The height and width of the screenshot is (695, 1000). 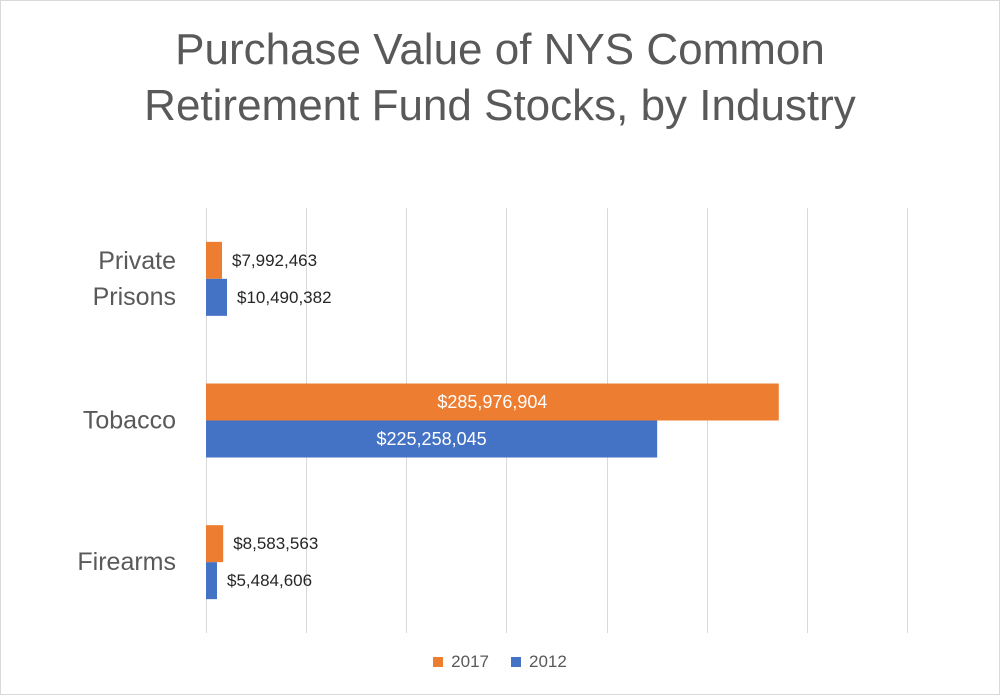 I want to click on category-label: Firearms, so click(x=126, y=562).